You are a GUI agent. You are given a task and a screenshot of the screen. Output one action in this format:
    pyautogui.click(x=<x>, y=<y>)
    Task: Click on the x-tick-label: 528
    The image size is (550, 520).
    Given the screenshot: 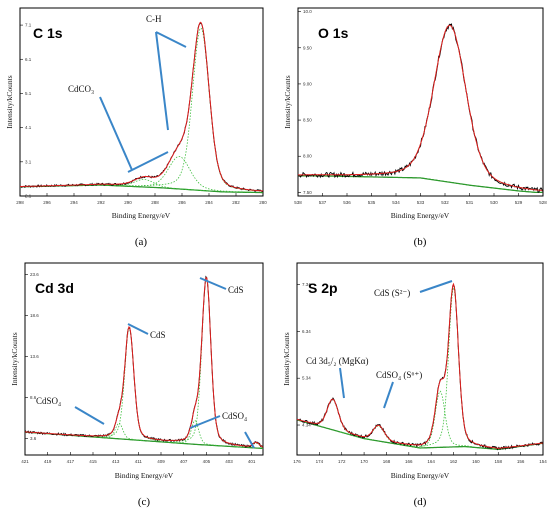 What is the action you would take?
    pyautogui.click(x=543, y=202)
    